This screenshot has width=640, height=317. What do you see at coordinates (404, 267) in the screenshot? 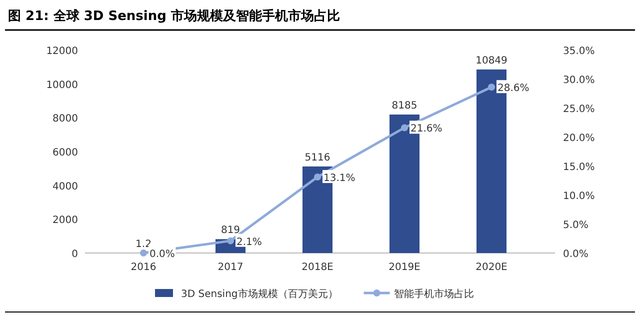
I see `x-tick-label: 2019E` at bounding box center [404, 267].